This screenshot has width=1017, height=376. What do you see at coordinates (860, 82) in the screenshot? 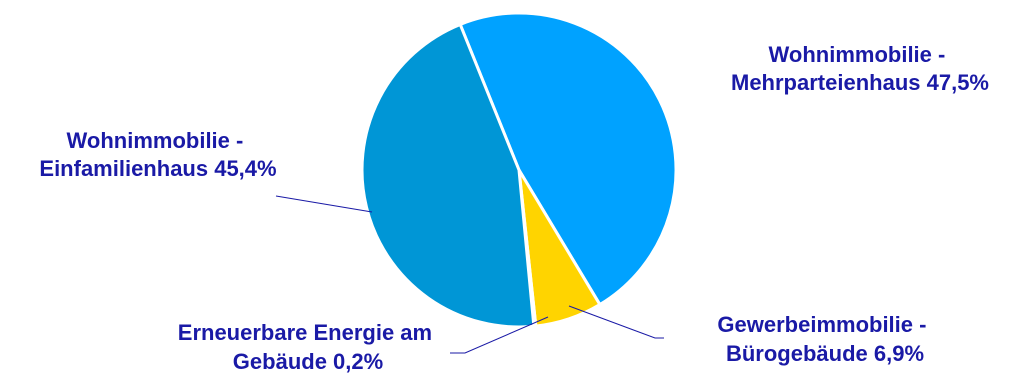
I see `label-mehrparteienhaus-line2: Mehrparteienhaus 47,5%` at bounding box center [860, 82].